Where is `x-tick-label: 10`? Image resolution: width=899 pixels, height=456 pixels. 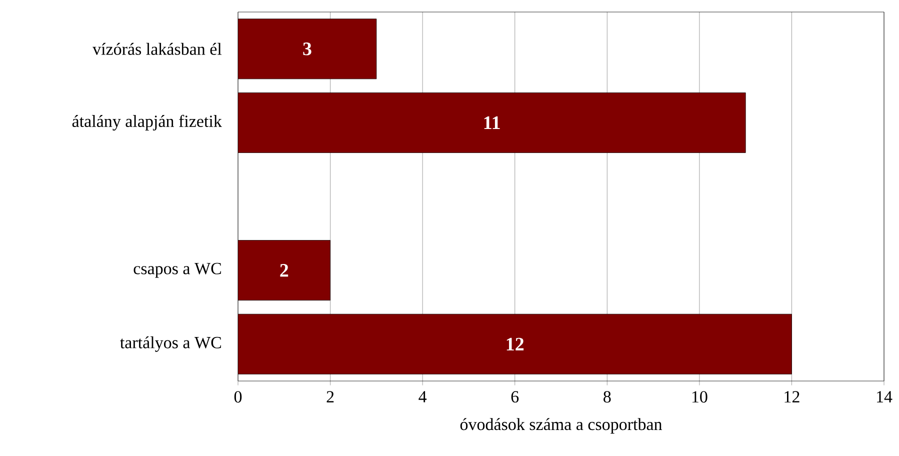 x-tick-label: 10 is located at coordinates (700, 397).